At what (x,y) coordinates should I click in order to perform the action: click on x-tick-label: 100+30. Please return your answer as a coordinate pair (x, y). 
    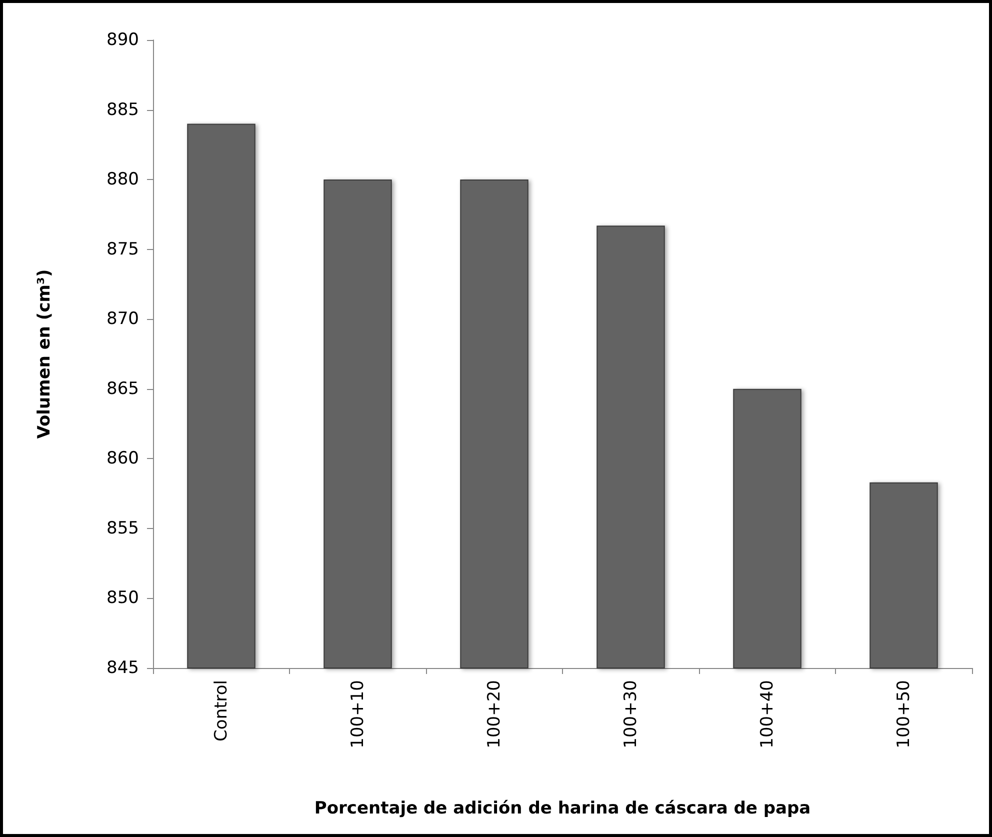
    Looking at the image, I should click on (630, 714).